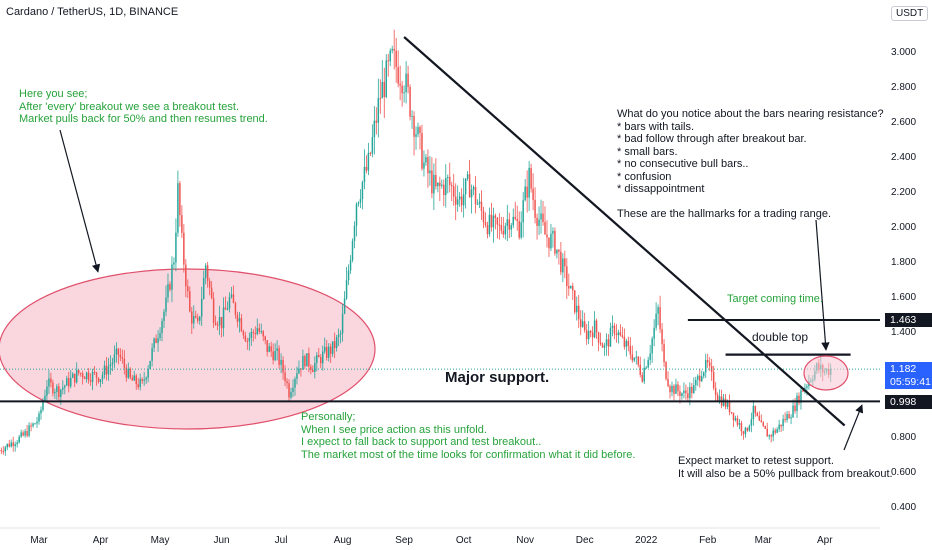 The height and width of the screenshot is (550, 932). I want to click on y-tick-label: 0.800, so click(903, 437).